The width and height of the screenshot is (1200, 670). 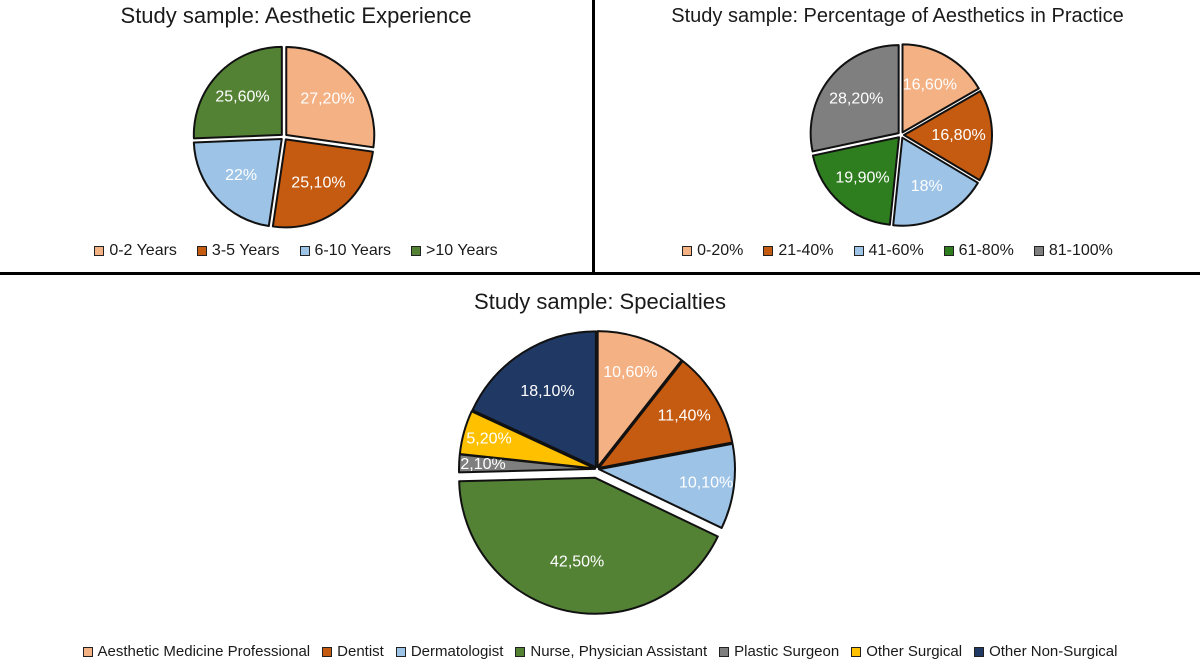 I want to click on legend-item-61-80: 61-80%, so click(x=978, y=251).